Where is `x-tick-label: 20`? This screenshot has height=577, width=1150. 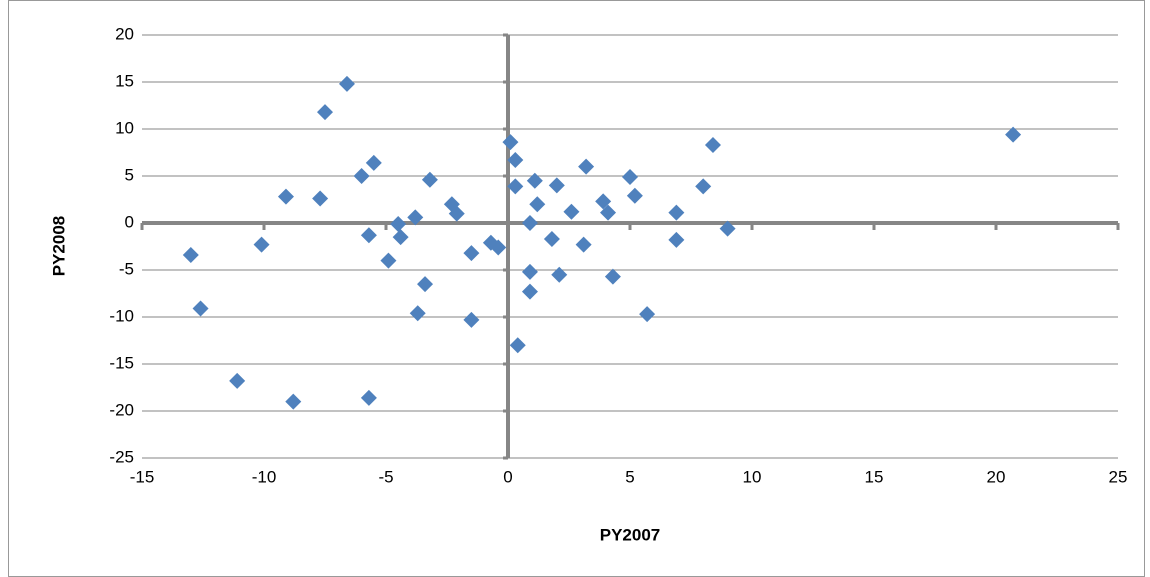
x-tick-label: 20 is located at coordinates (996, 476).